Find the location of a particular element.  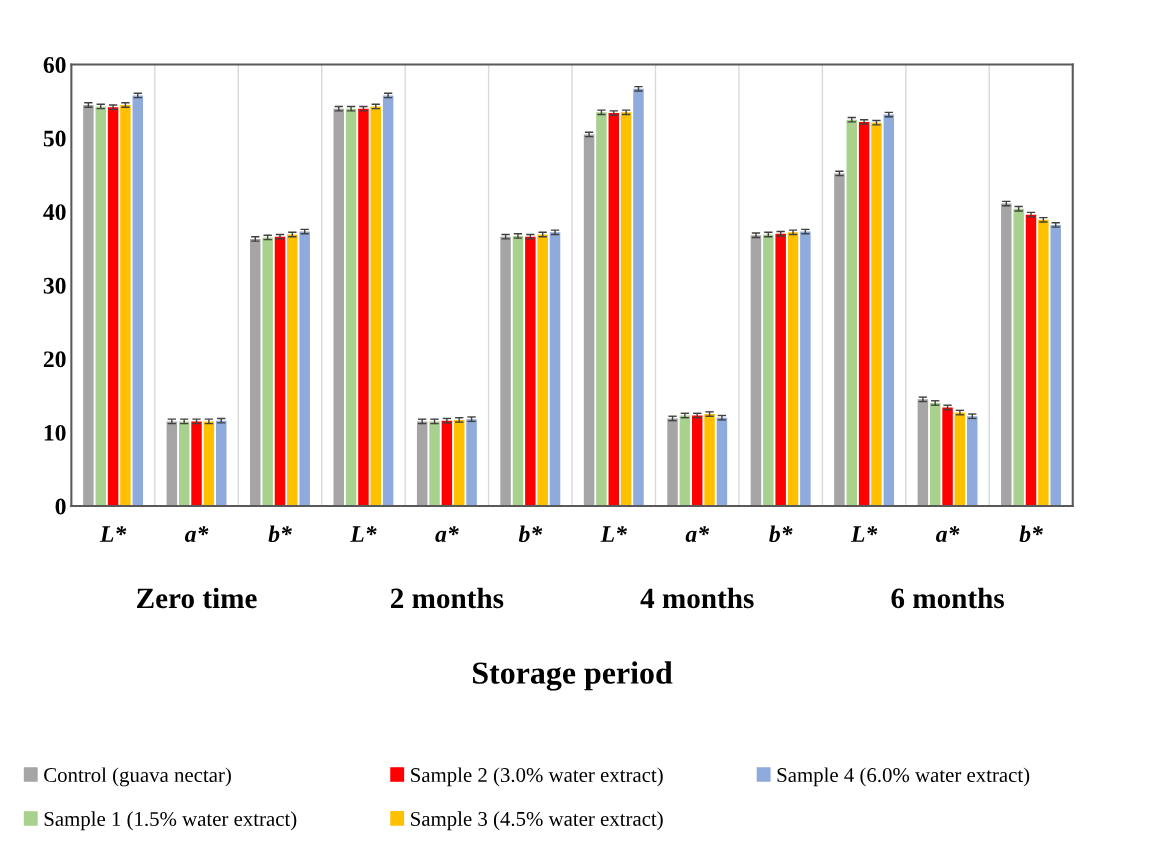

x-axis-title: Storage period is located at coordinates (573, 676).